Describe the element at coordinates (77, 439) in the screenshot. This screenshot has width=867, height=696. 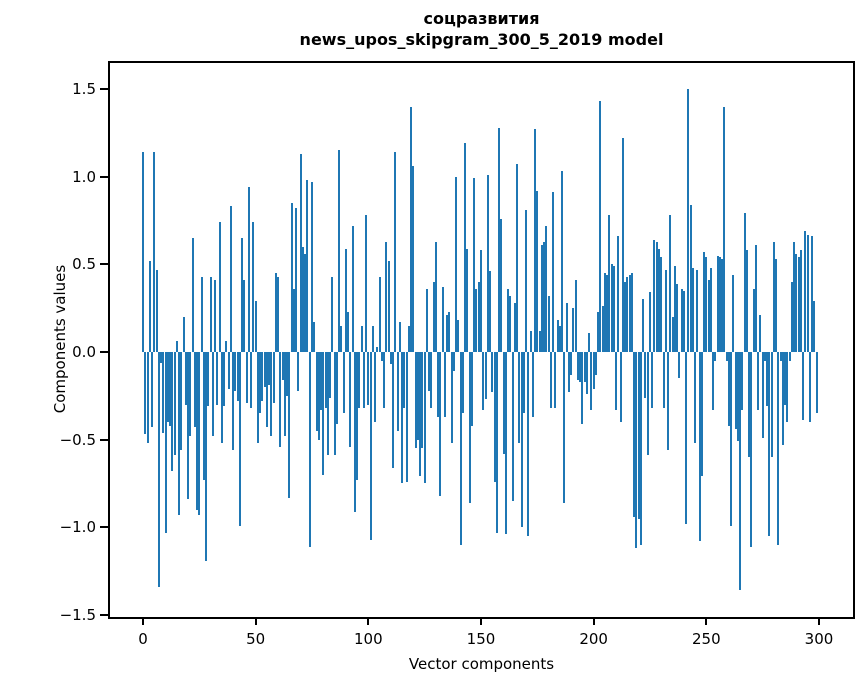
I see `y-tick-label: −0.5` at that location.